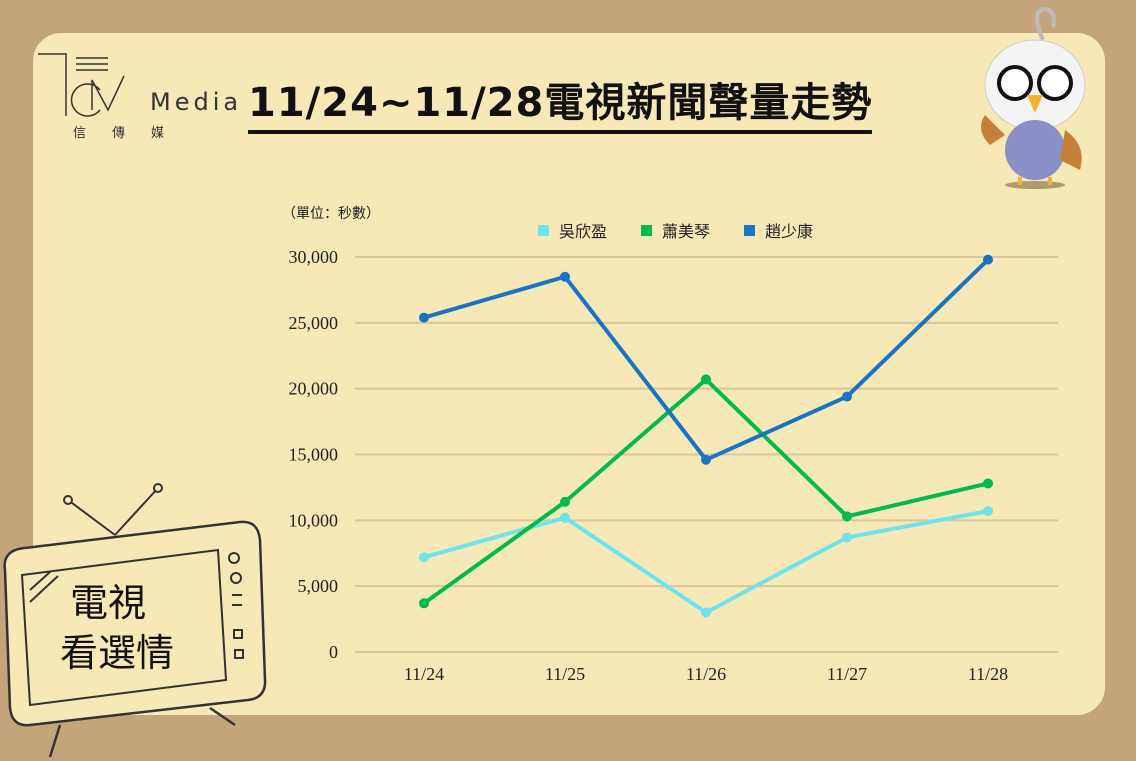 The height and width of the screenshot is (761, 1136). I want to click on legend-label: 蕭美琴, so click(686, 231).